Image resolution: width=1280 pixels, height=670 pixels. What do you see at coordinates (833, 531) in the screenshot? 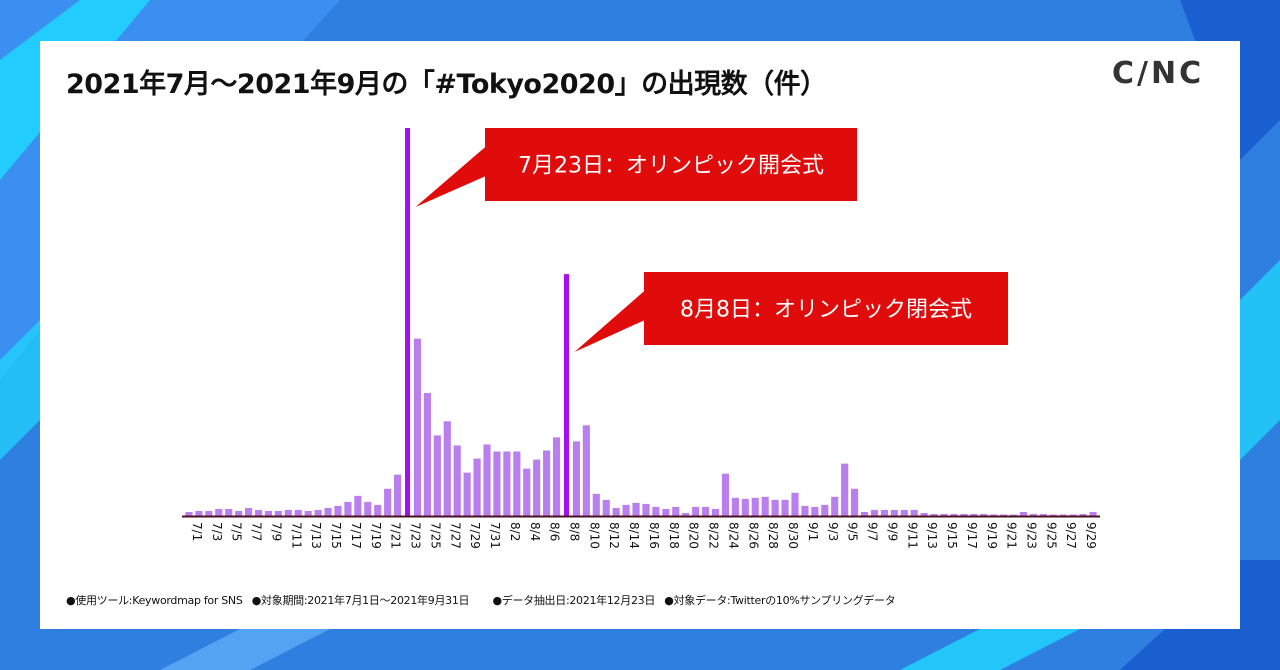
I see `x-tick-label: 9/3` at bounding box center [833, 531].